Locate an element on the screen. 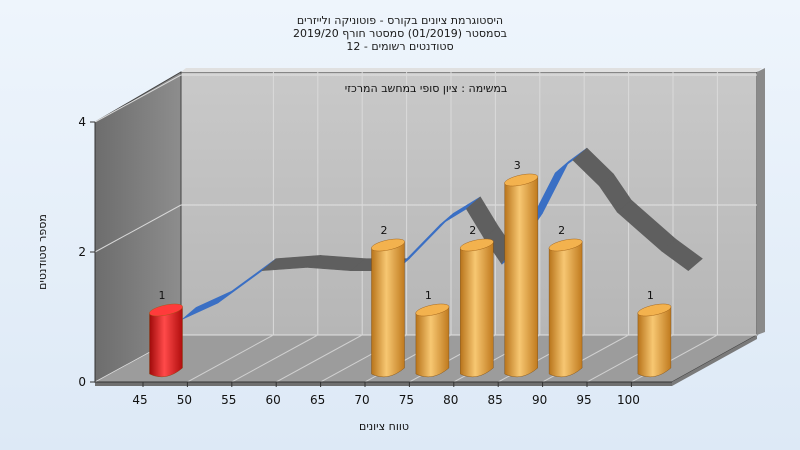 The height and width of the screenshot is (450, 800). x-tick-label-60: 60 is located at coordinates (273, 400).